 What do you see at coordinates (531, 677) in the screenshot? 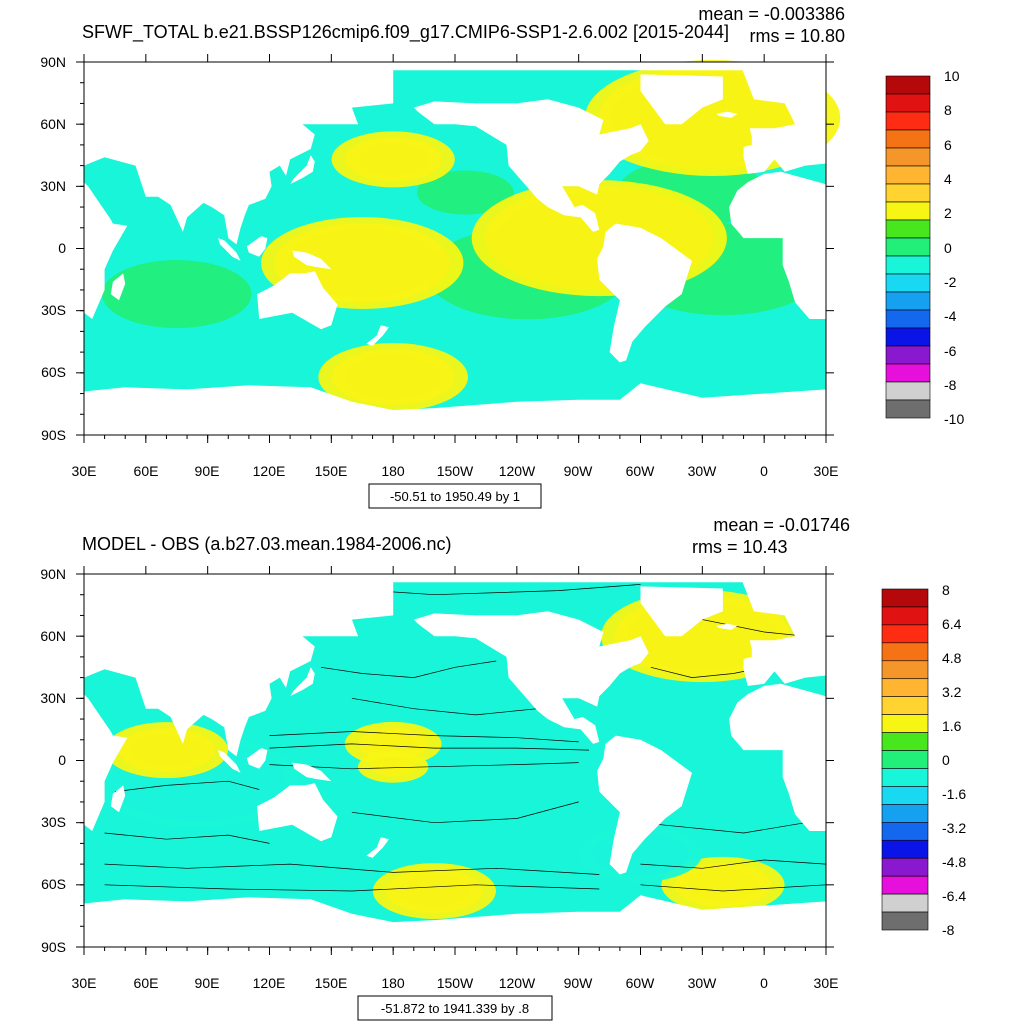
I see `land-n-america` at bounding box center [531, 677].